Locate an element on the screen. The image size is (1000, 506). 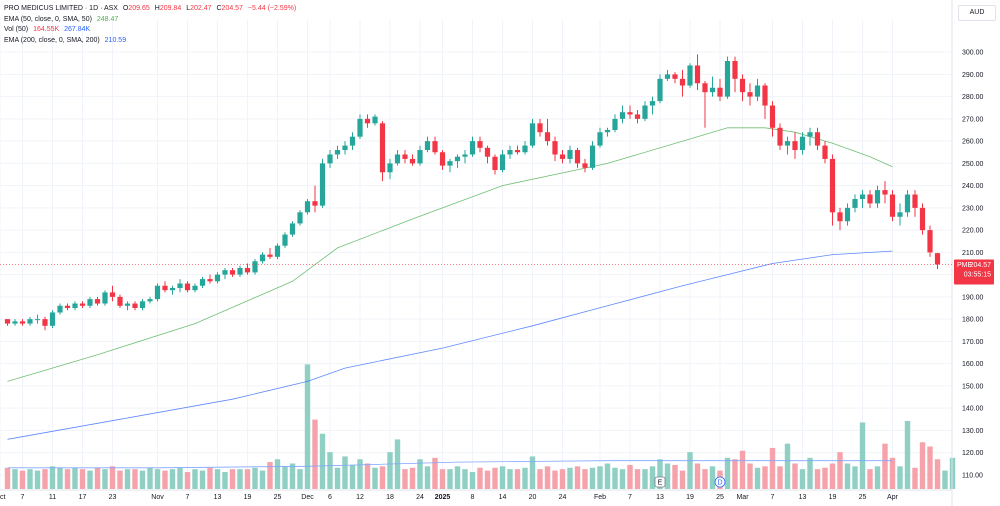
legend-ema200: EMA (200, close, 0, SMA, 200) 210.59 is located at coordinates (151, 41).